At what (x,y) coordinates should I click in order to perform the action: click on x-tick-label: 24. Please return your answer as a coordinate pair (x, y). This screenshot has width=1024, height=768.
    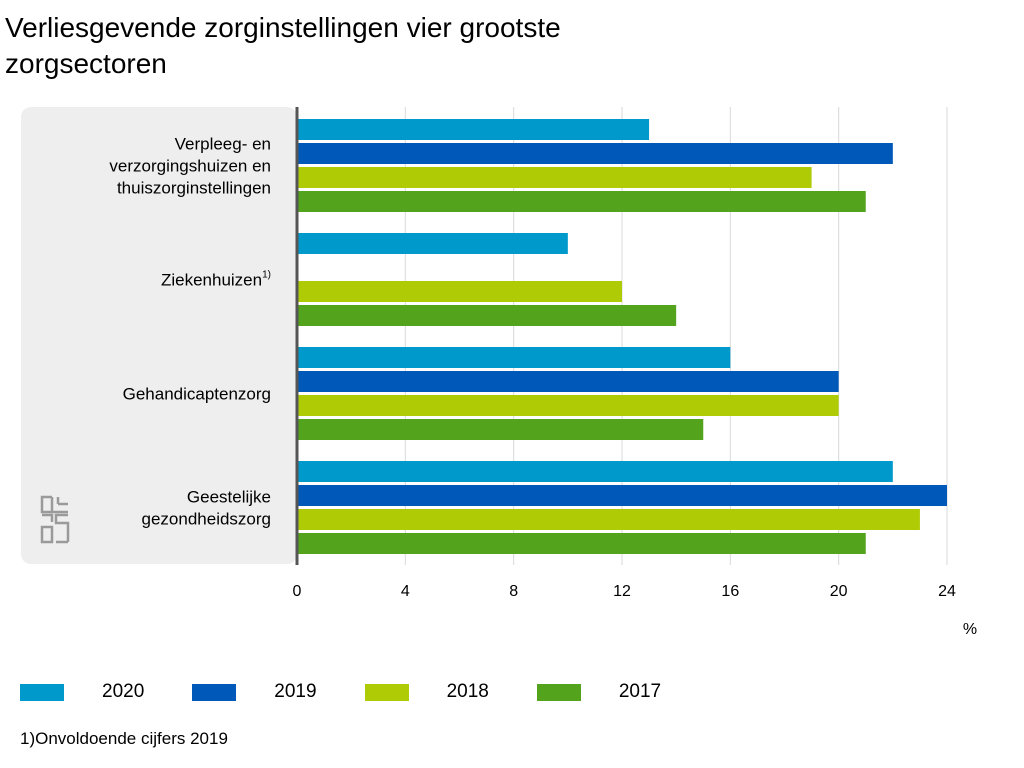
    Looking at the image, I should click on (947, 591).